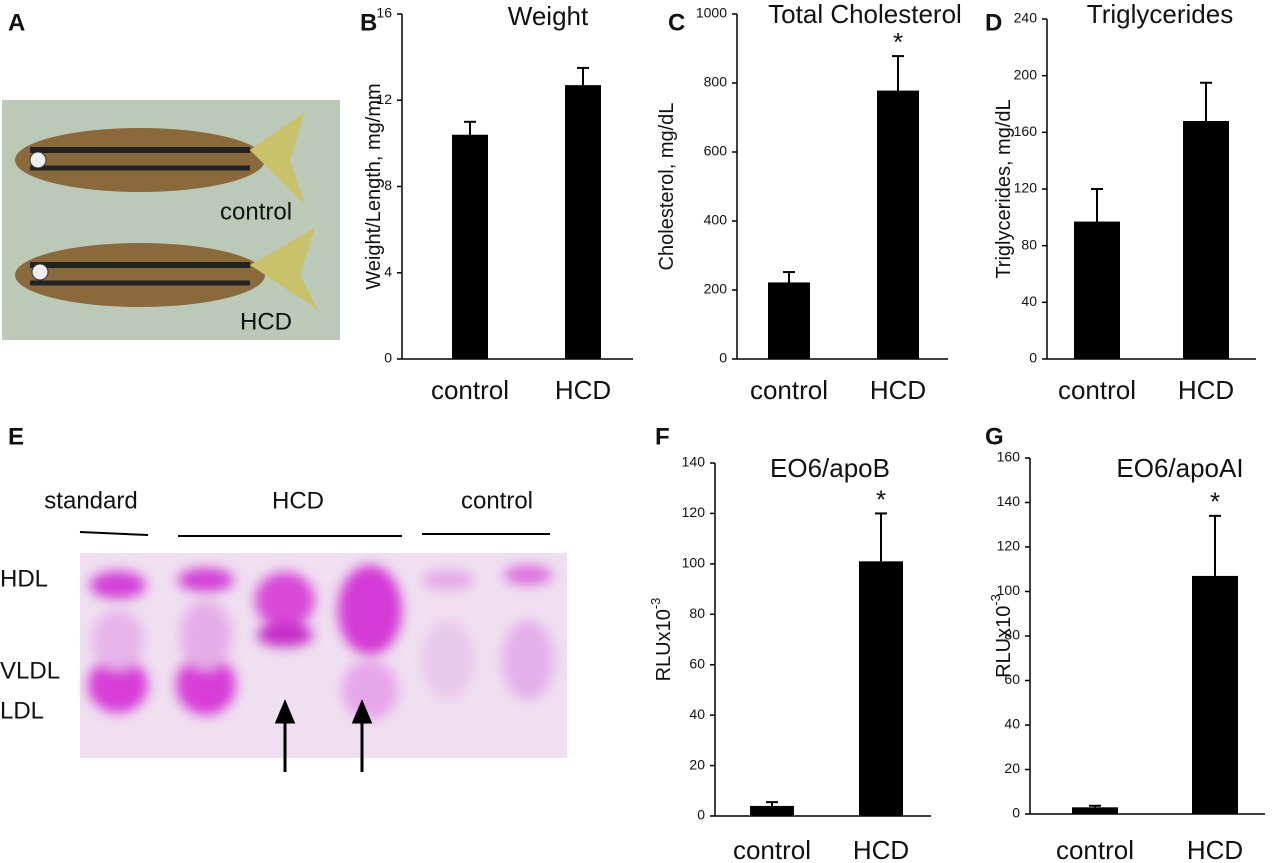  What do you see at coordinates (384, 13) in the screenshot?
I see `y-tick-label: 16` at bounding box center [384, 13].